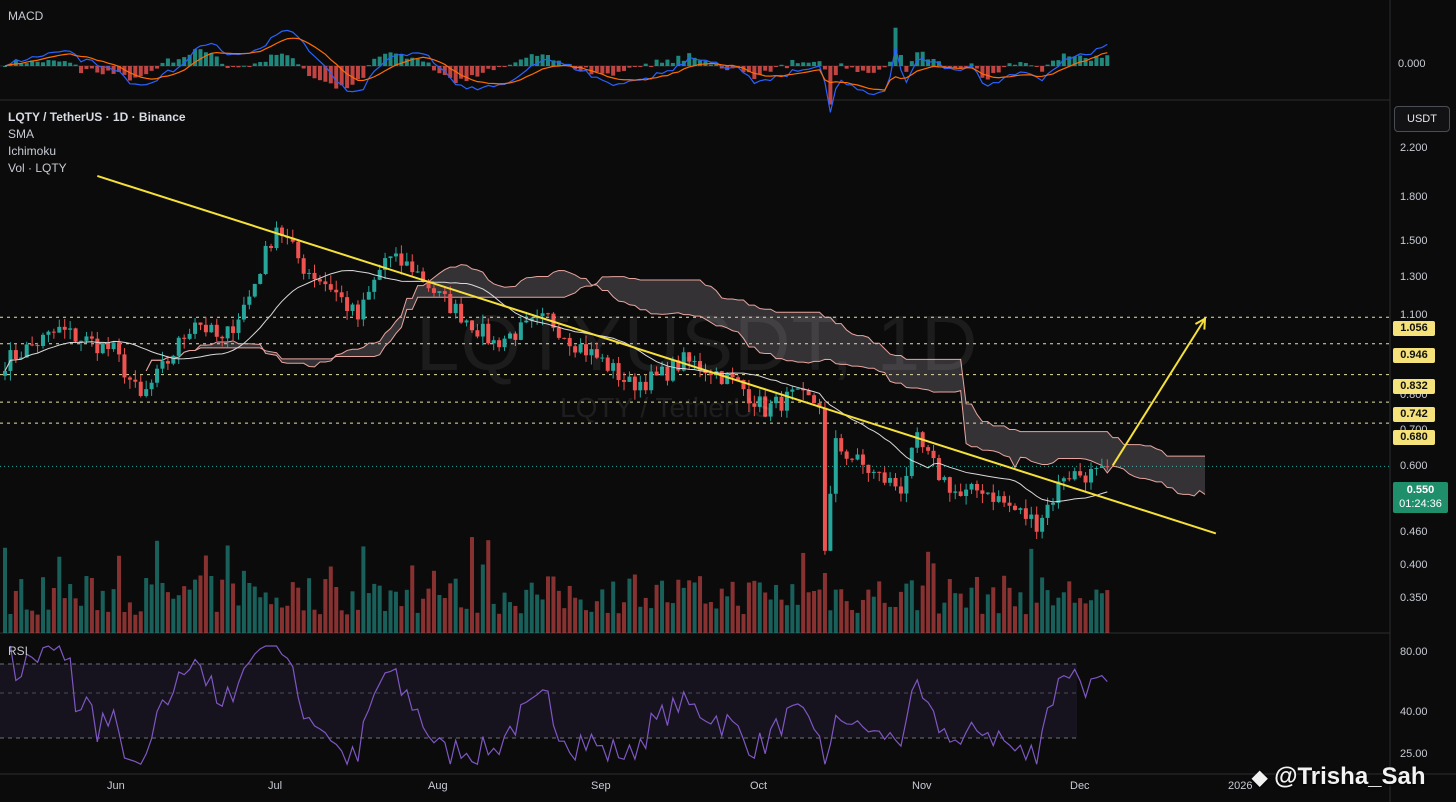 The image size is (1456, 802). I want to click on indicator-ichimoku: Ichimoku, so click(32, 151).